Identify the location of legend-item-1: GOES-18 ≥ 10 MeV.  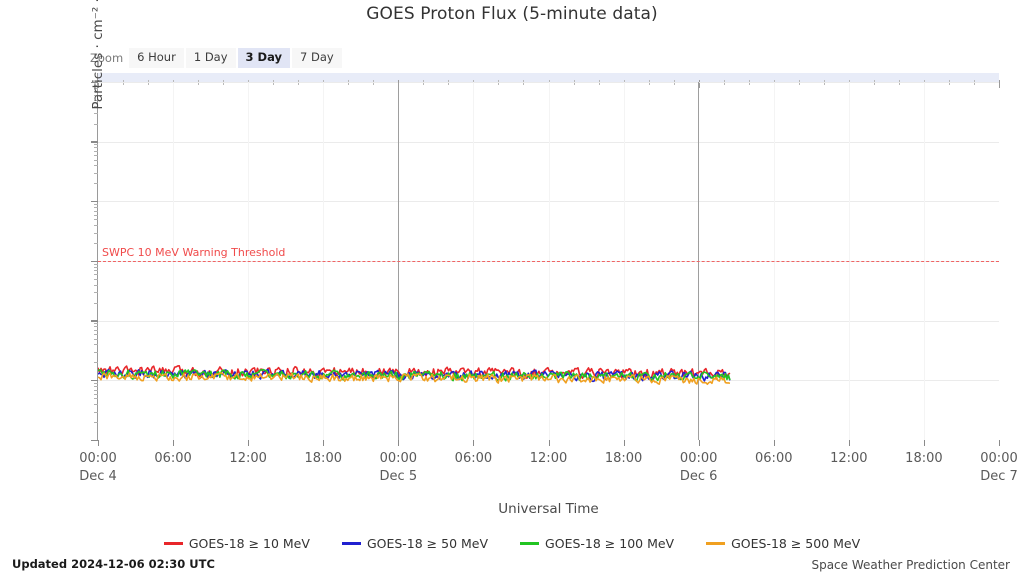
(236, 543).